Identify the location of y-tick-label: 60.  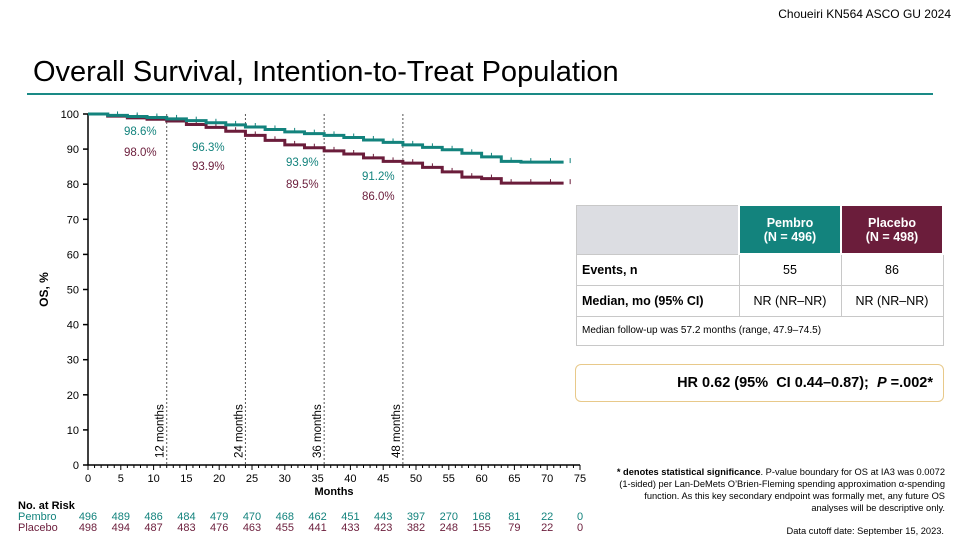
(73, 255).